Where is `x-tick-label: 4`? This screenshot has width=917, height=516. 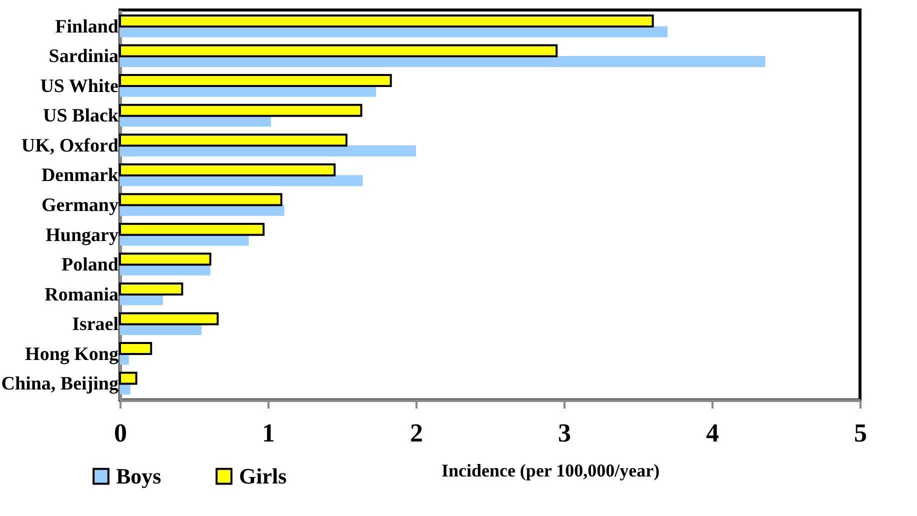
x-tick-label: 4 is located at coordinates (712, 433).